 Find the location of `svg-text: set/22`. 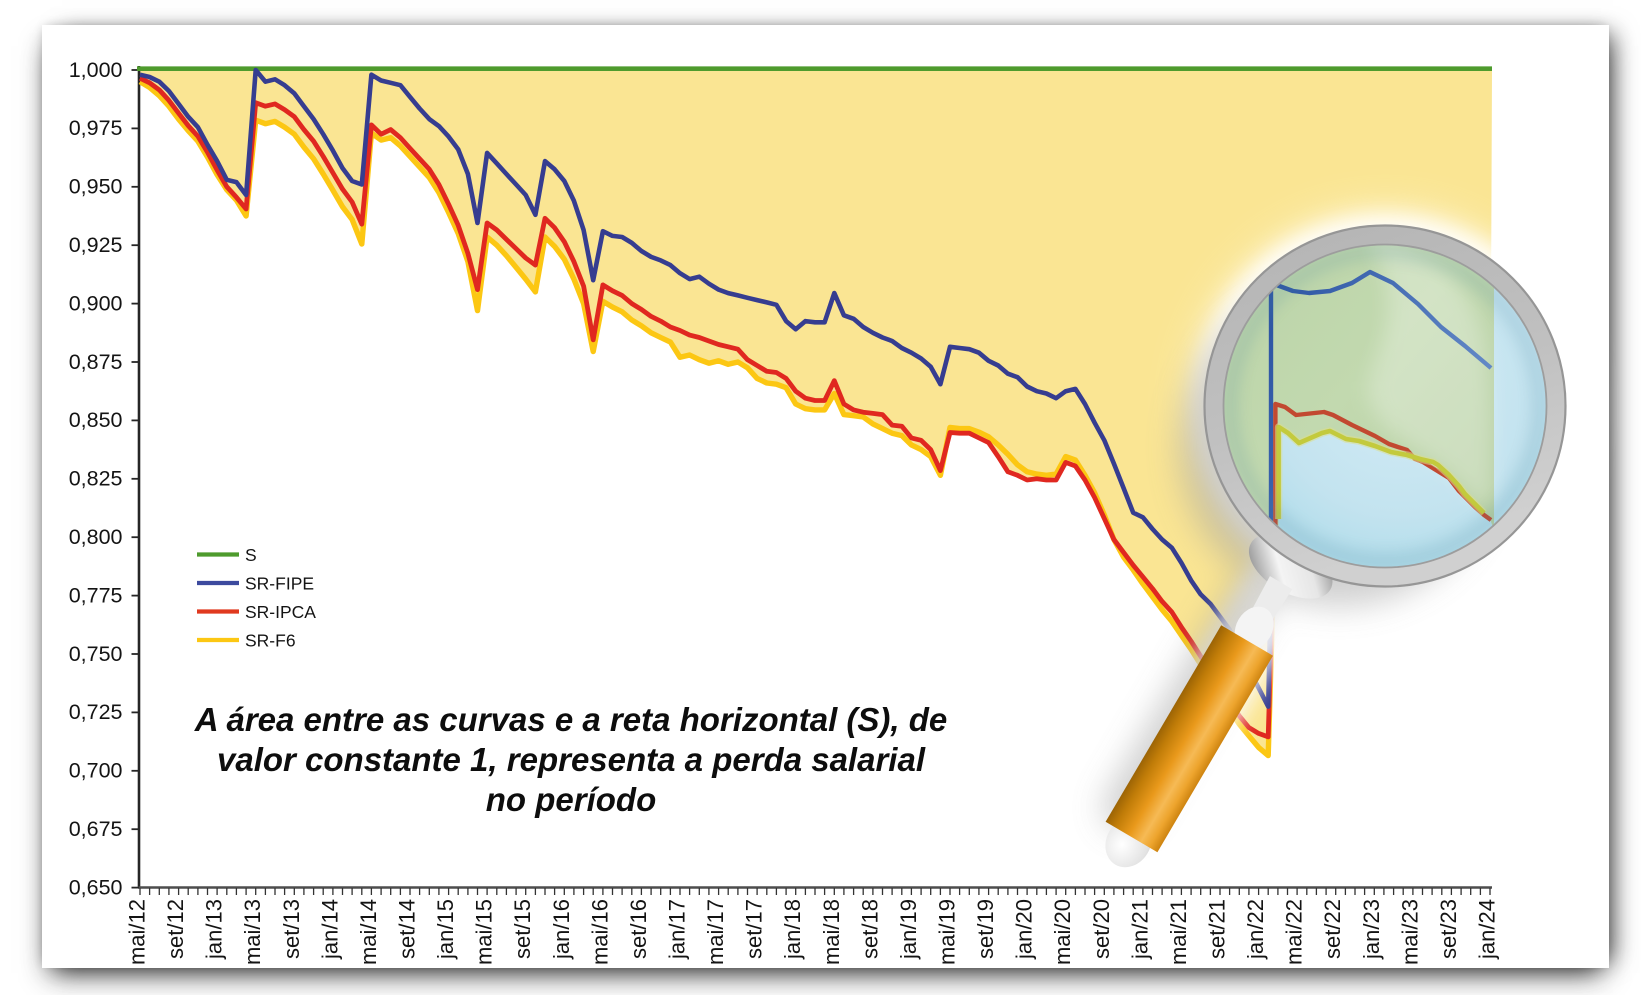

svg-text: set/22 is located at coordinates (1332, 929).